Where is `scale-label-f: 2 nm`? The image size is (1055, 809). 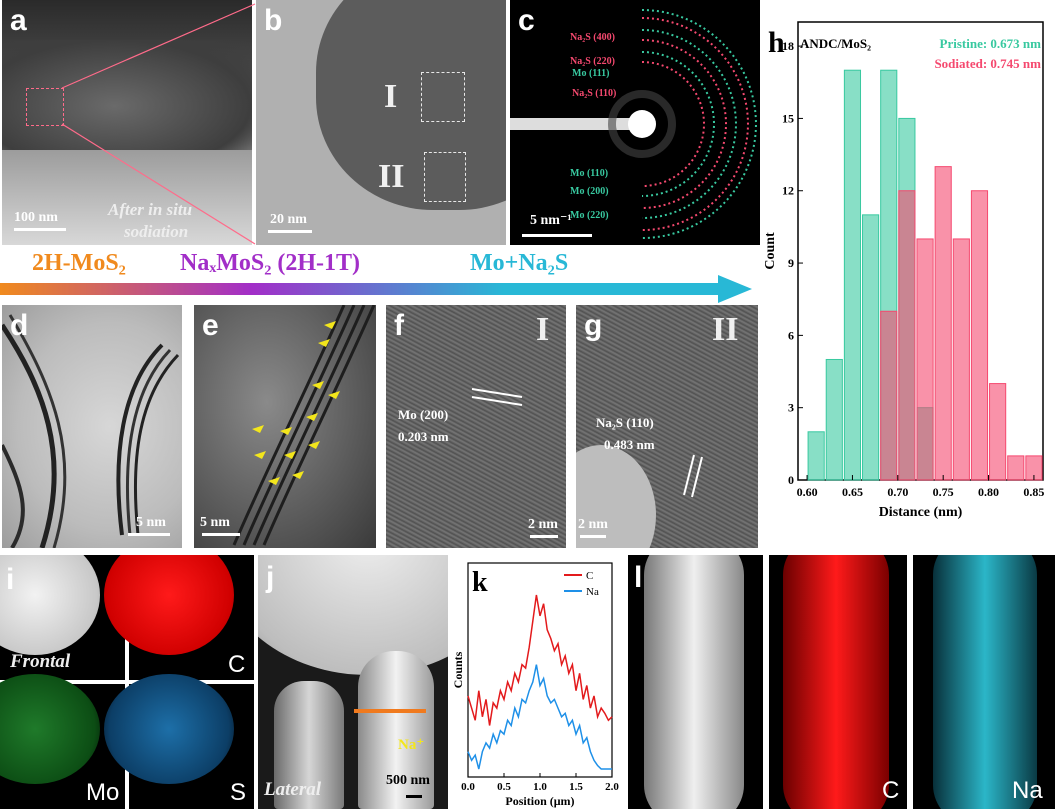 scale-label-f: 2 nm is located at coordinates (543, 524).